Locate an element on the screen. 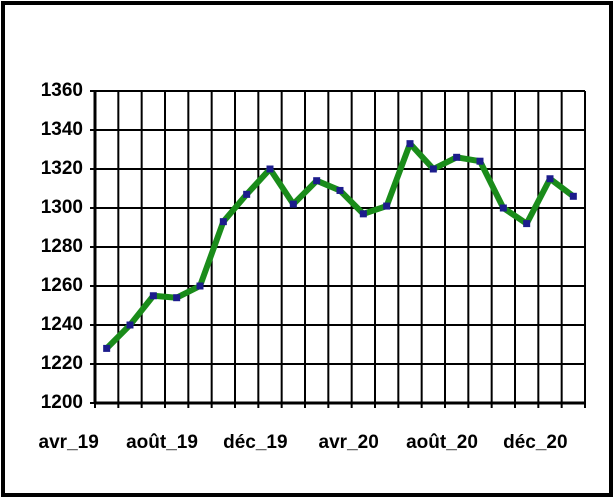 The width and height of the screenshot is (614, 498). y-tick-label: 1300 is located at coordinates (62, 207).